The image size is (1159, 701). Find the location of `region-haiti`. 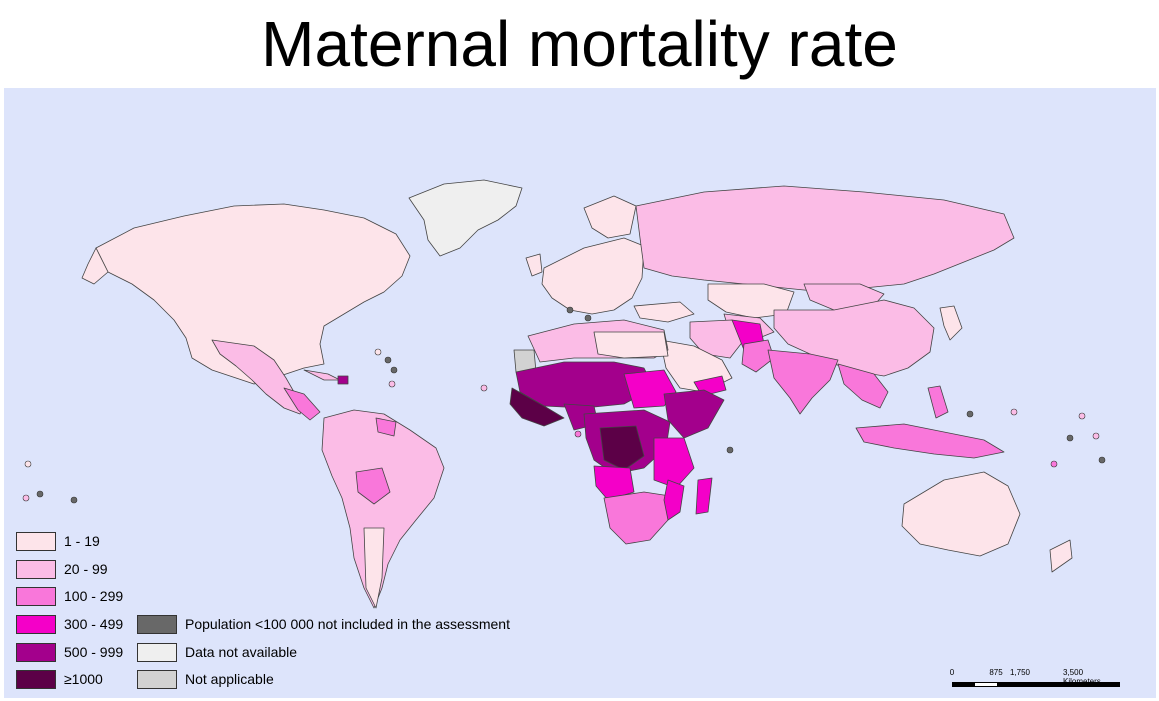

region-haiti is located at coordinates (343, 380).